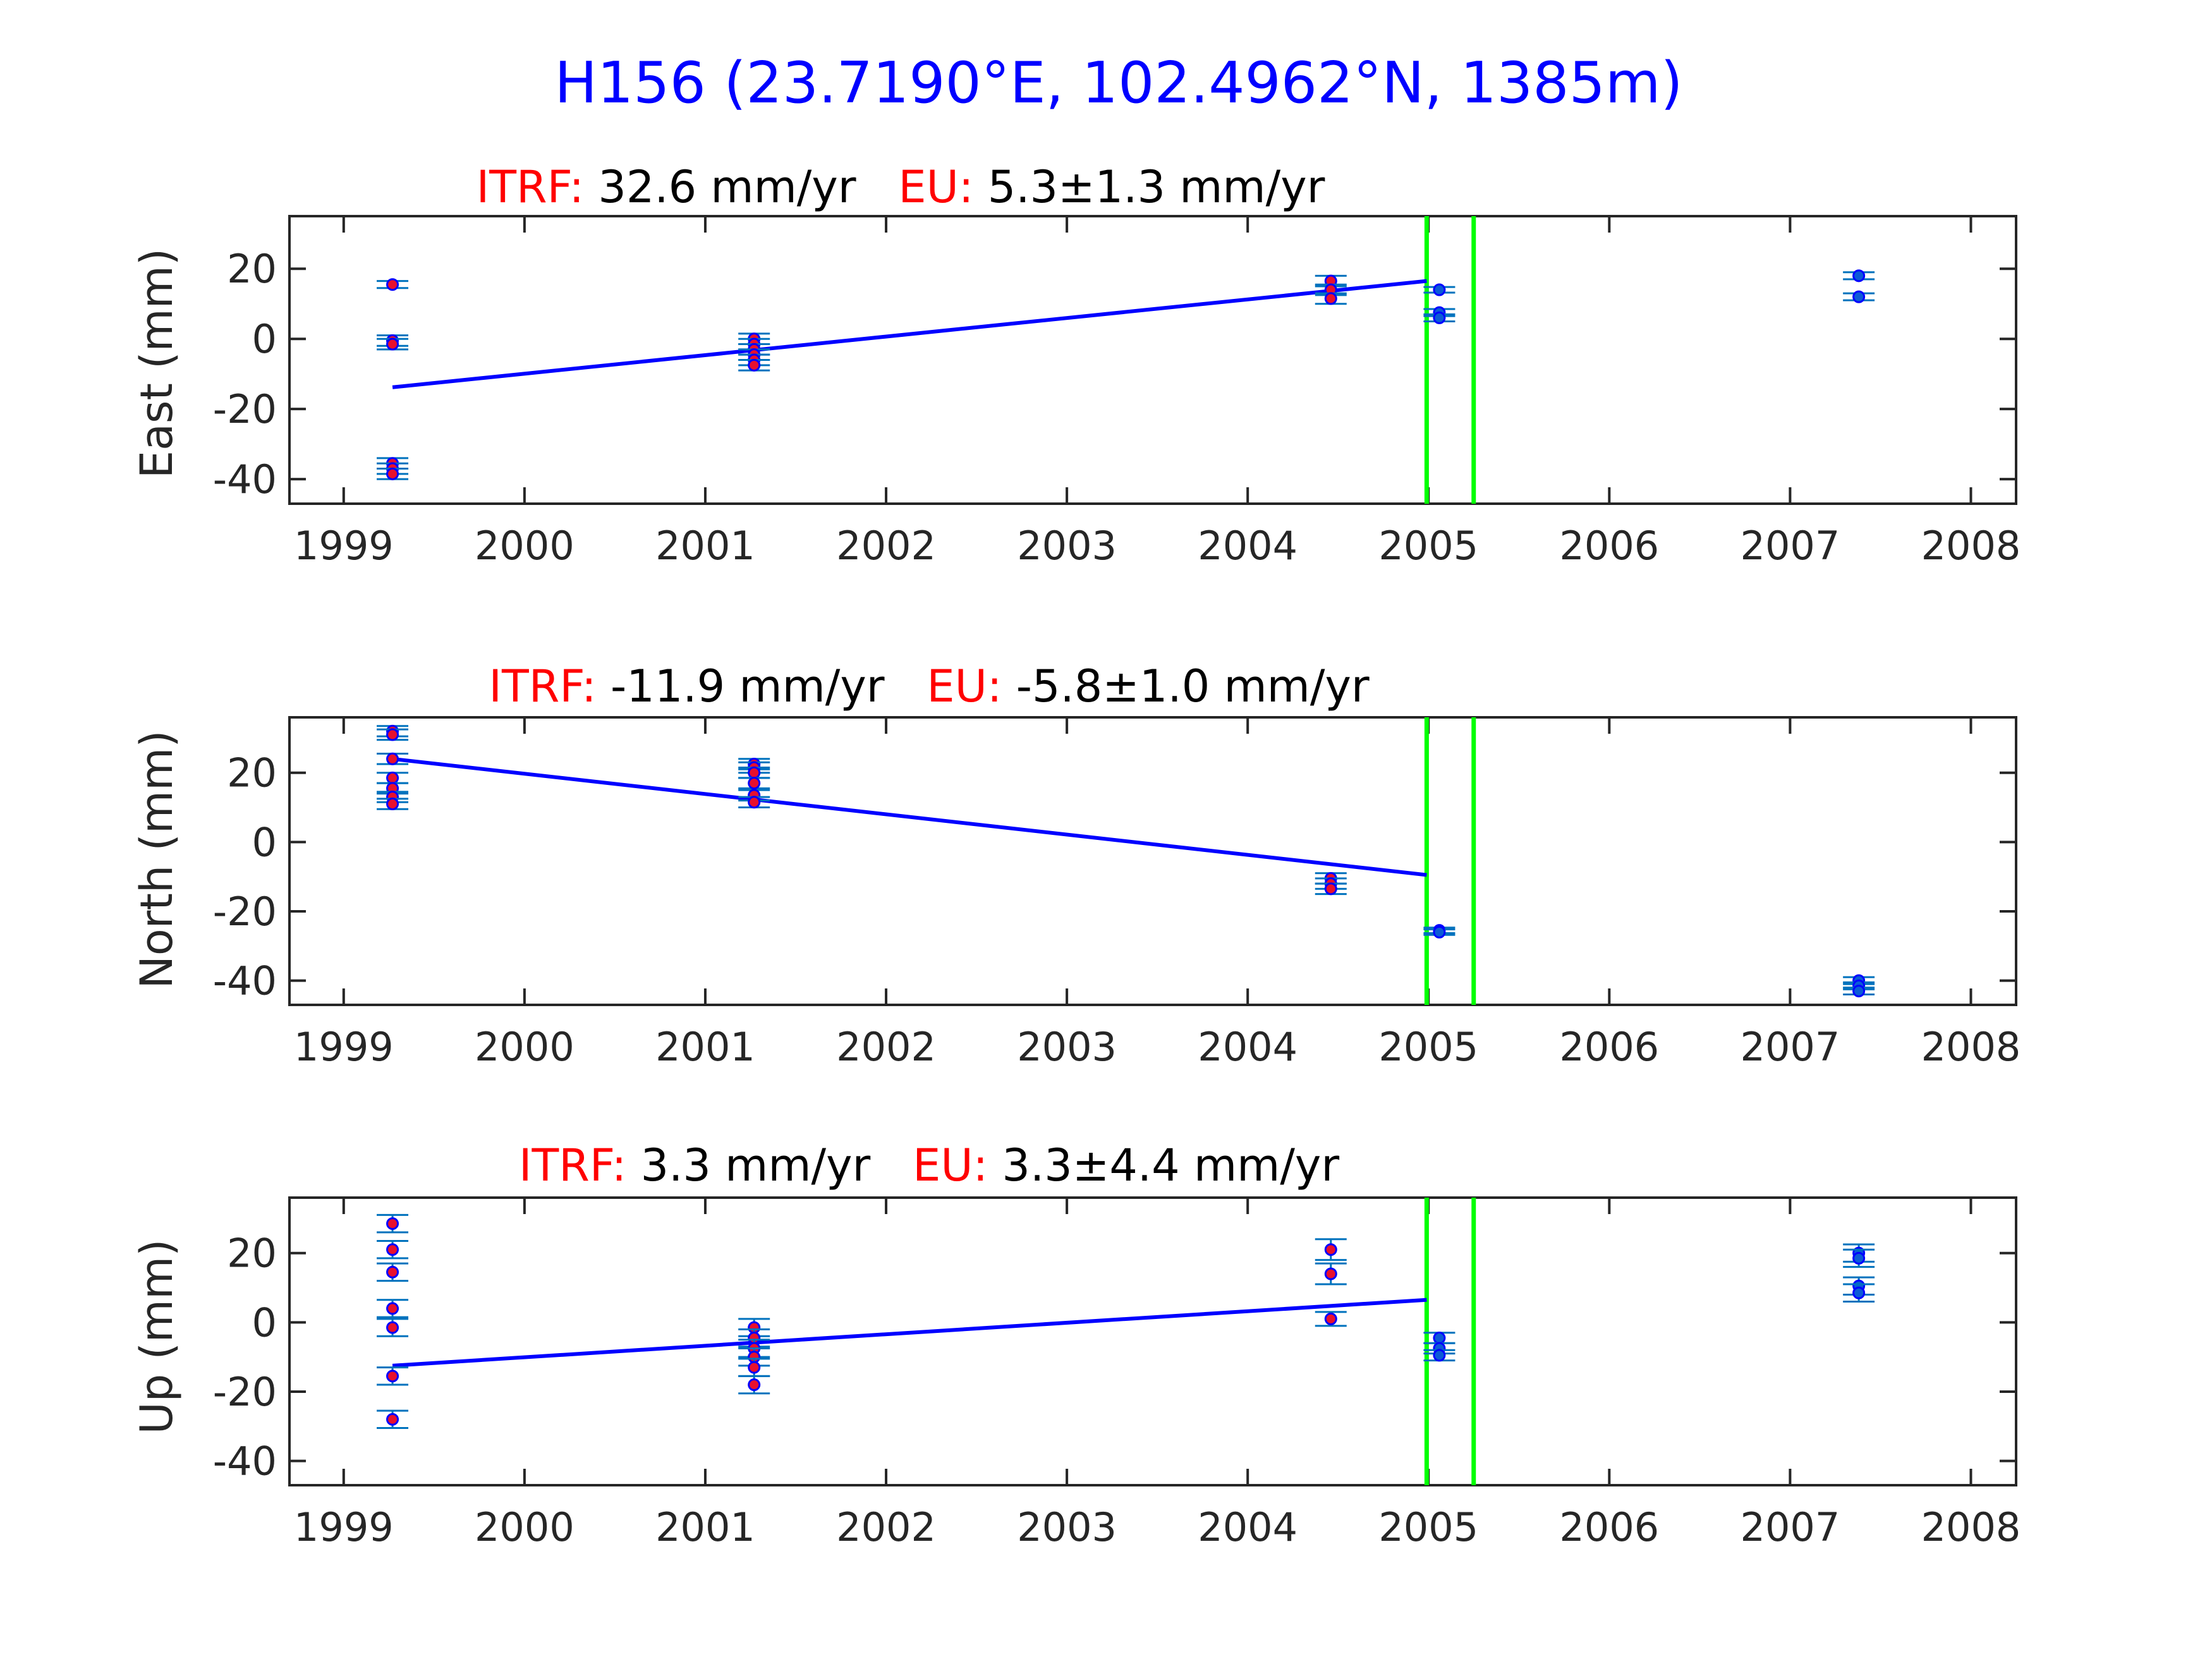 This screenshot has height=1659, width=2212. I want to click on north-rate-title: ITRF: -11.9 mm/yr EU: -5.8±1.0 mm/yr, so click(929, 686).